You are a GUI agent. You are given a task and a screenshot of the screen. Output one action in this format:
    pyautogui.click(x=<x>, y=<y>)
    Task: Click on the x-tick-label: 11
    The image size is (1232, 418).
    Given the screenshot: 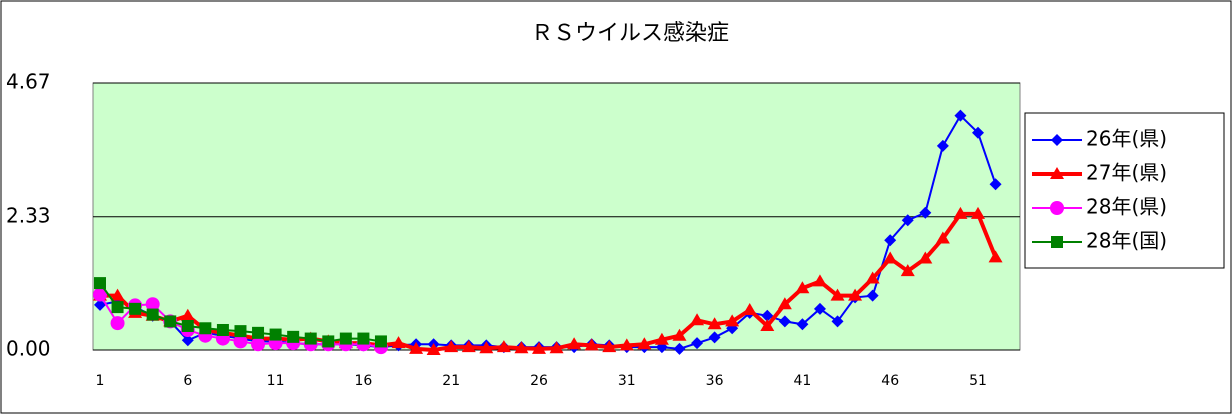 What is the action you would take?
    pyautogui.click(x=276, y=381)
    